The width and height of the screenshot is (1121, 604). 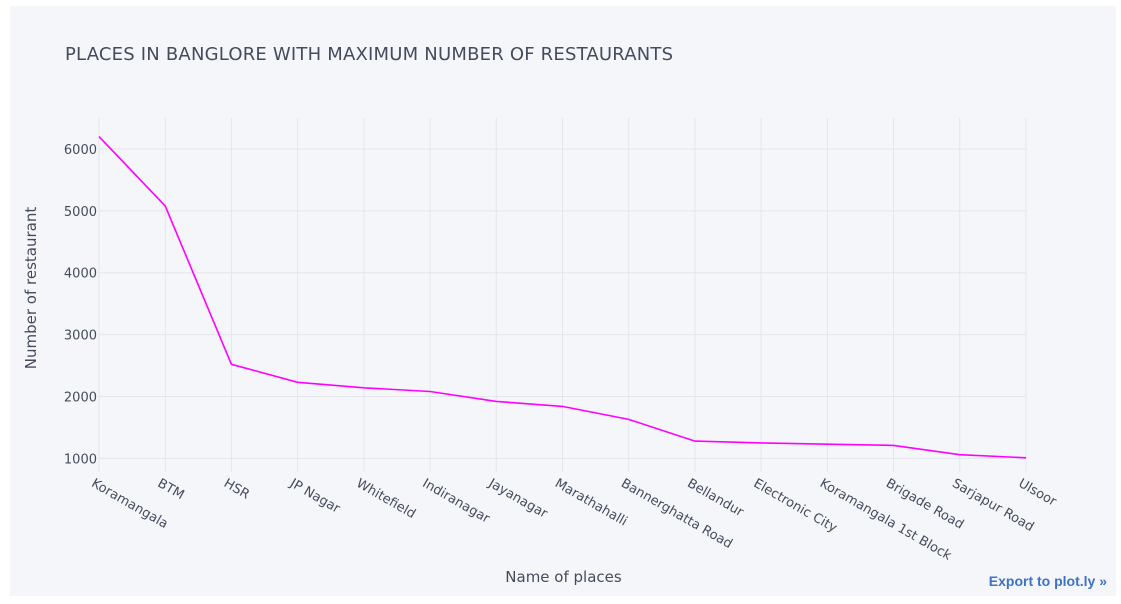 I want to click on y-tick-label: 6000, so click(x=80, y=150).